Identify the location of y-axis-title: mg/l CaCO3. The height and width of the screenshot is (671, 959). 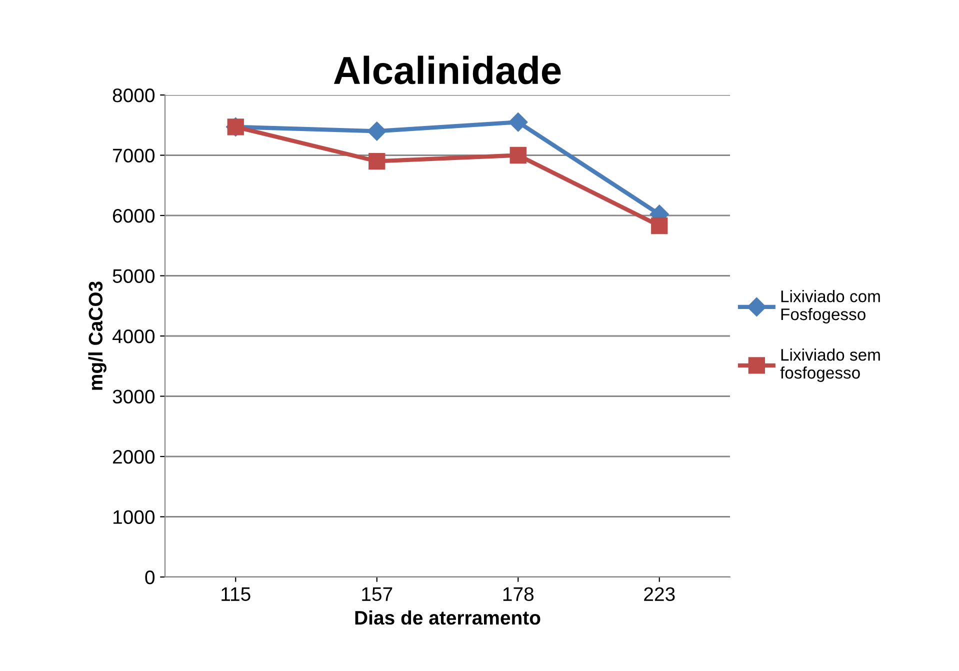
(97, 336).